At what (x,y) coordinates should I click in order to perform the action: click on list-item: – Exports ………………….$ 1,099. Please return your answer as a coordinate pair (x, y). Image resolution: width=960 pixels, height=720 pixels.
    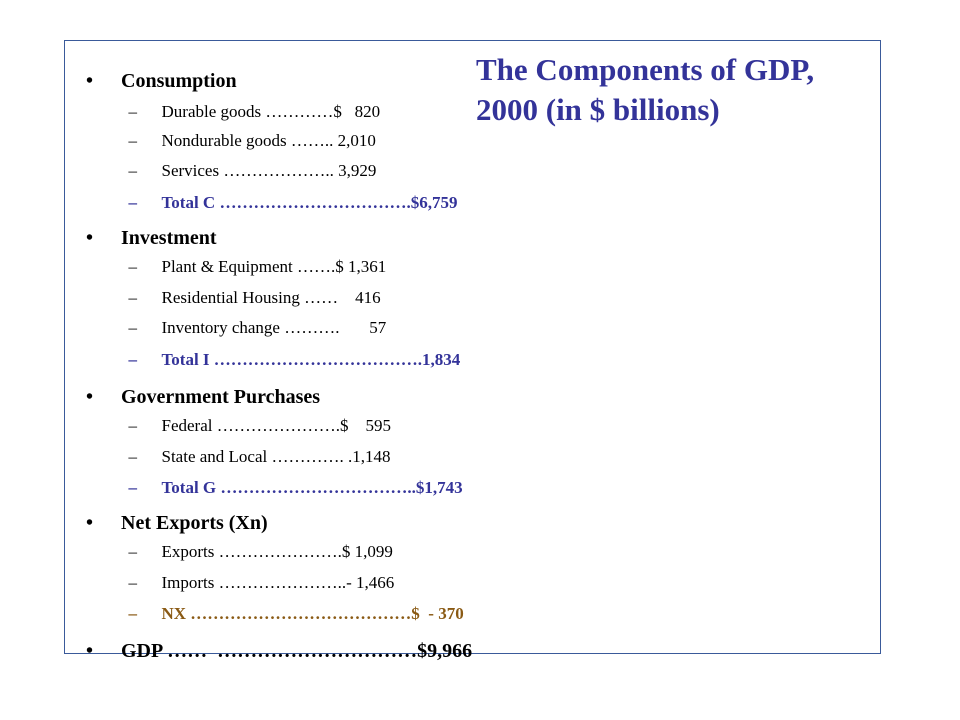
    Looking at the image, I should click on (256, 543).